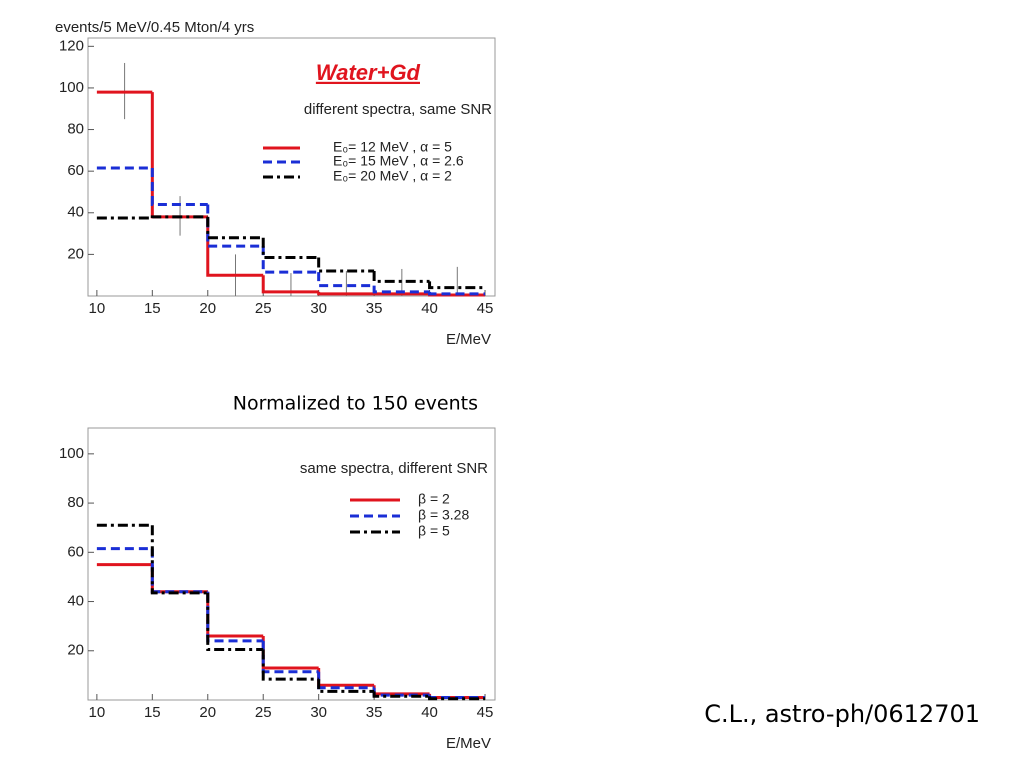 The height and width of the screenshot is (768, 1024). What do you see at coordinates (443, 515) in the screenshot?
I see `legend-label: β = 3.28` at bounding box center [443, 515].